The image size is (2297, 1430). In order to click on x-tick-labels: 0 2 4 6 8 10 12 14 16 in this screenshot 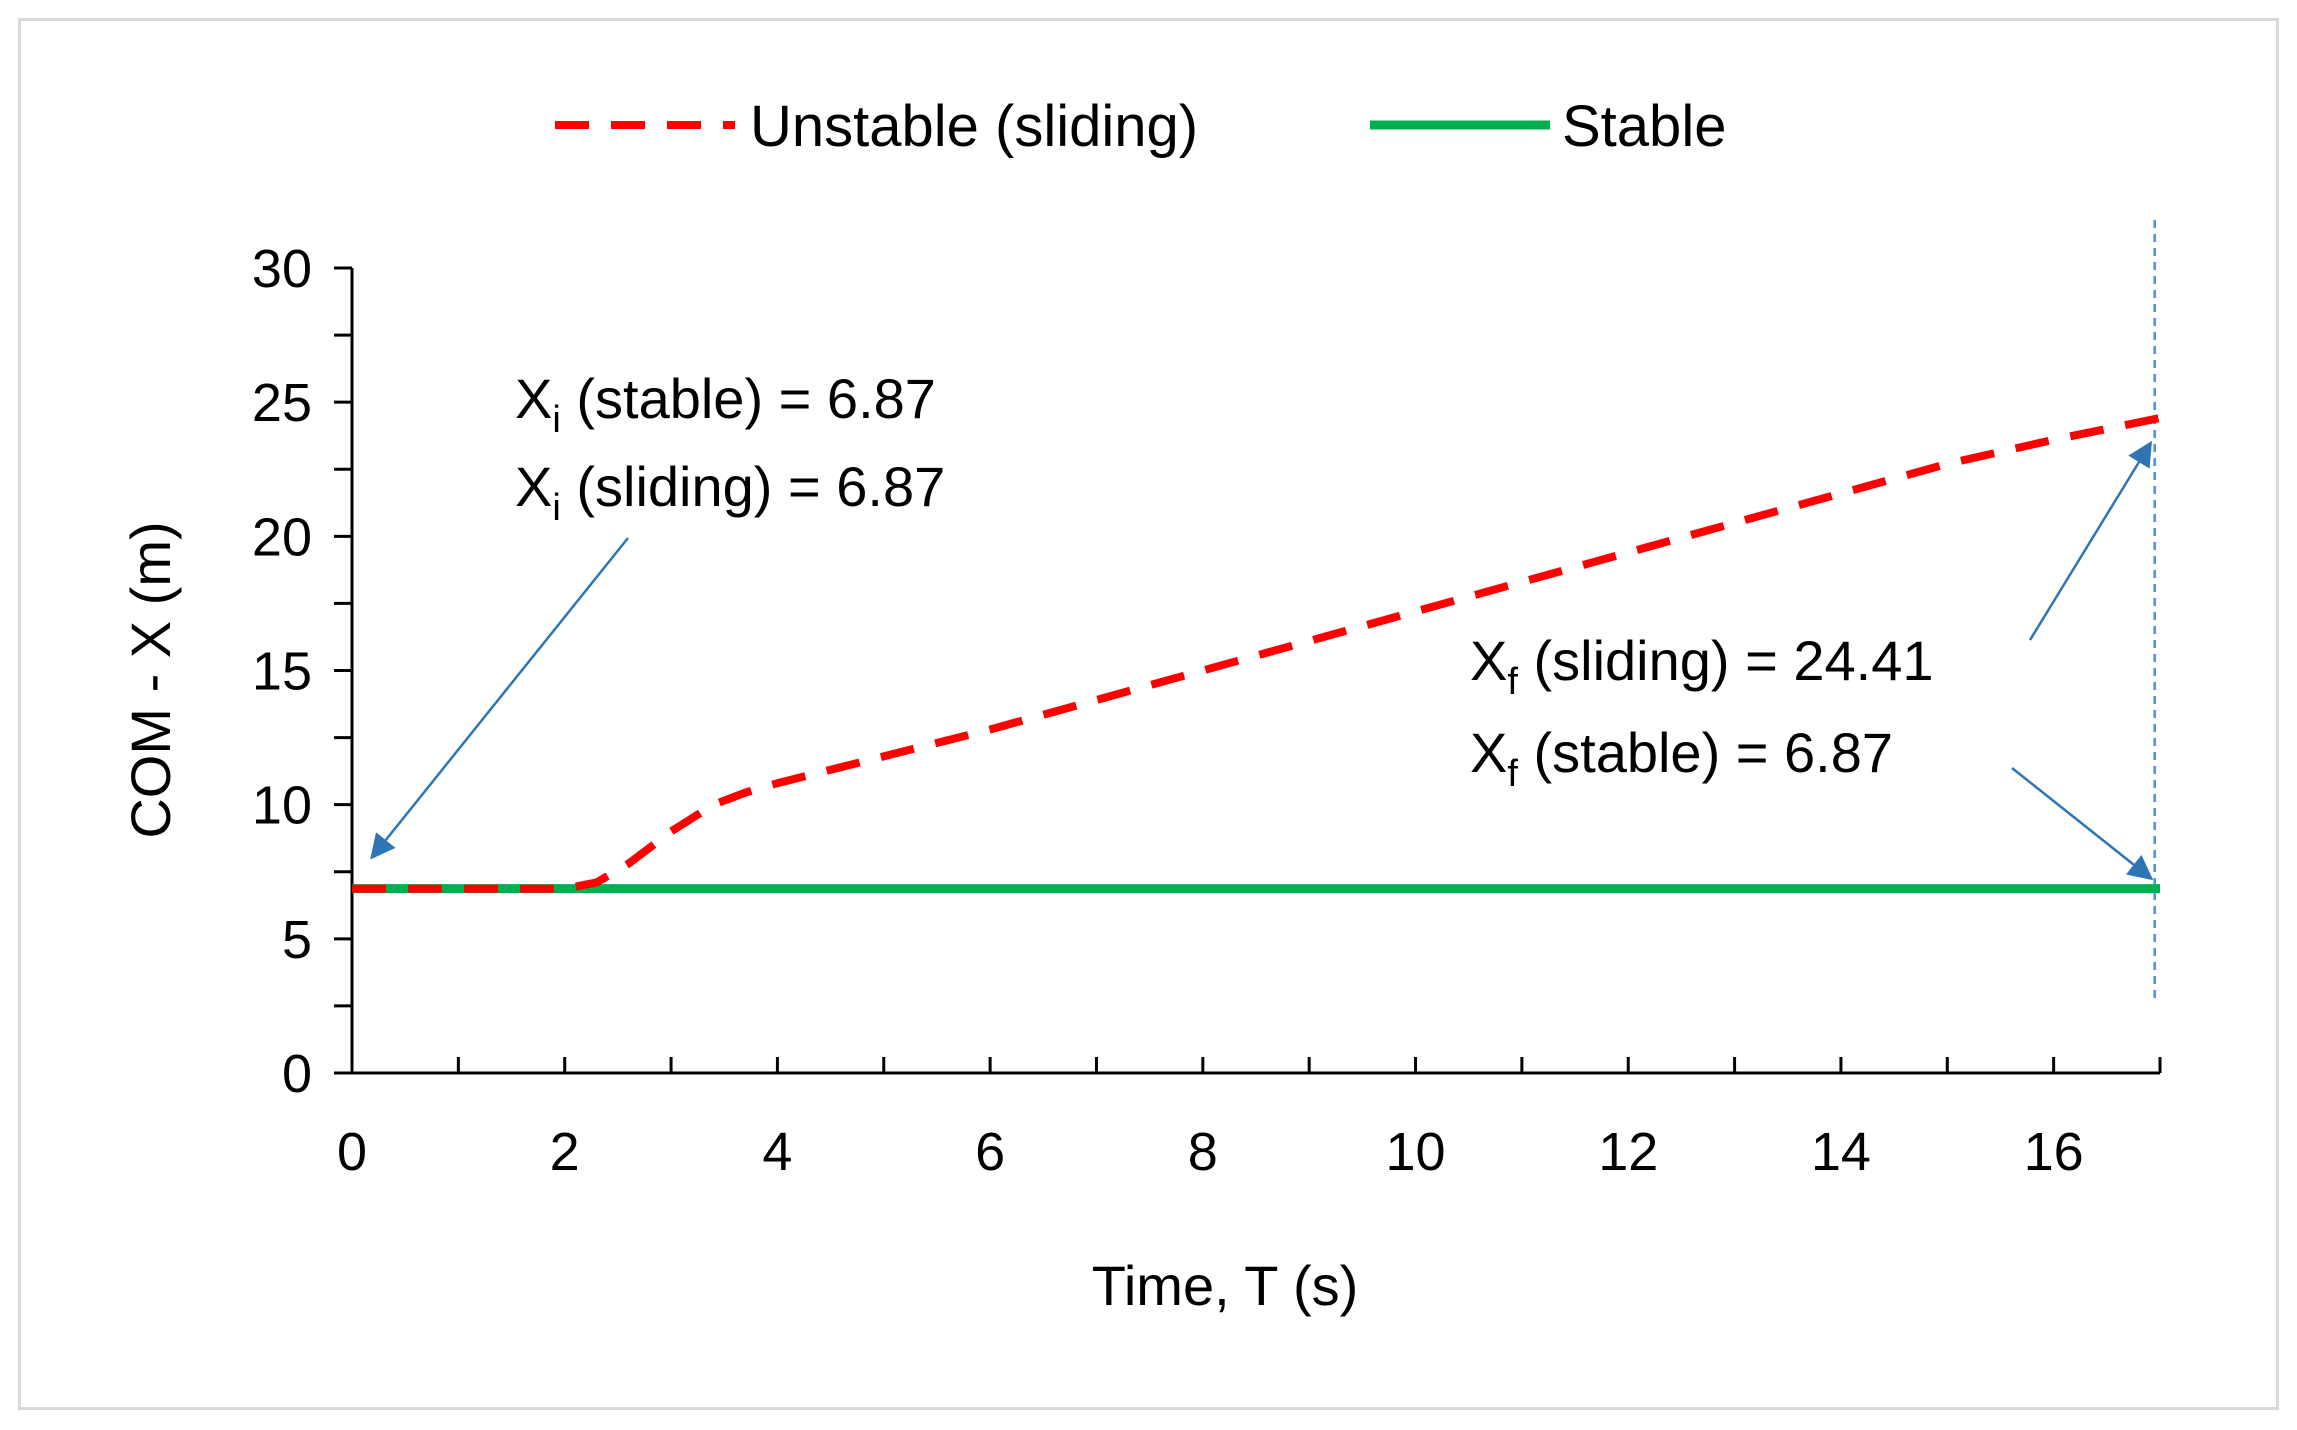, I will do `click(1210, 1152)`.